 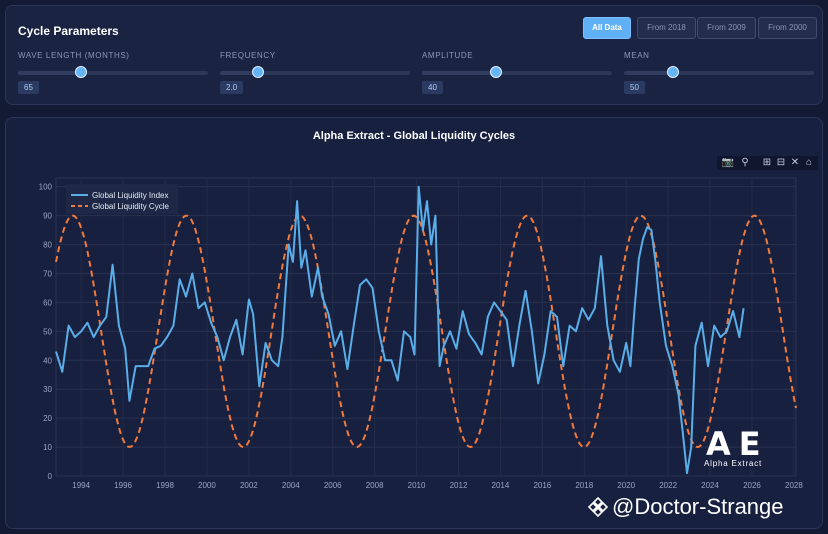 What do you see at coordinates (728, 162) in the screenshot?
I see `camera-icon: 📷` at bounding box center [728, 162].